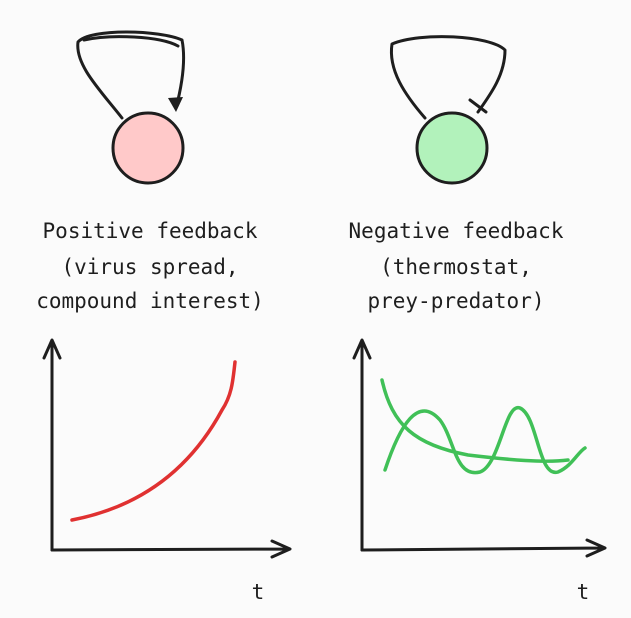  Describe the element at coordinates (478, 106) in the screenshot. I see `inhibit-bar` at that location.